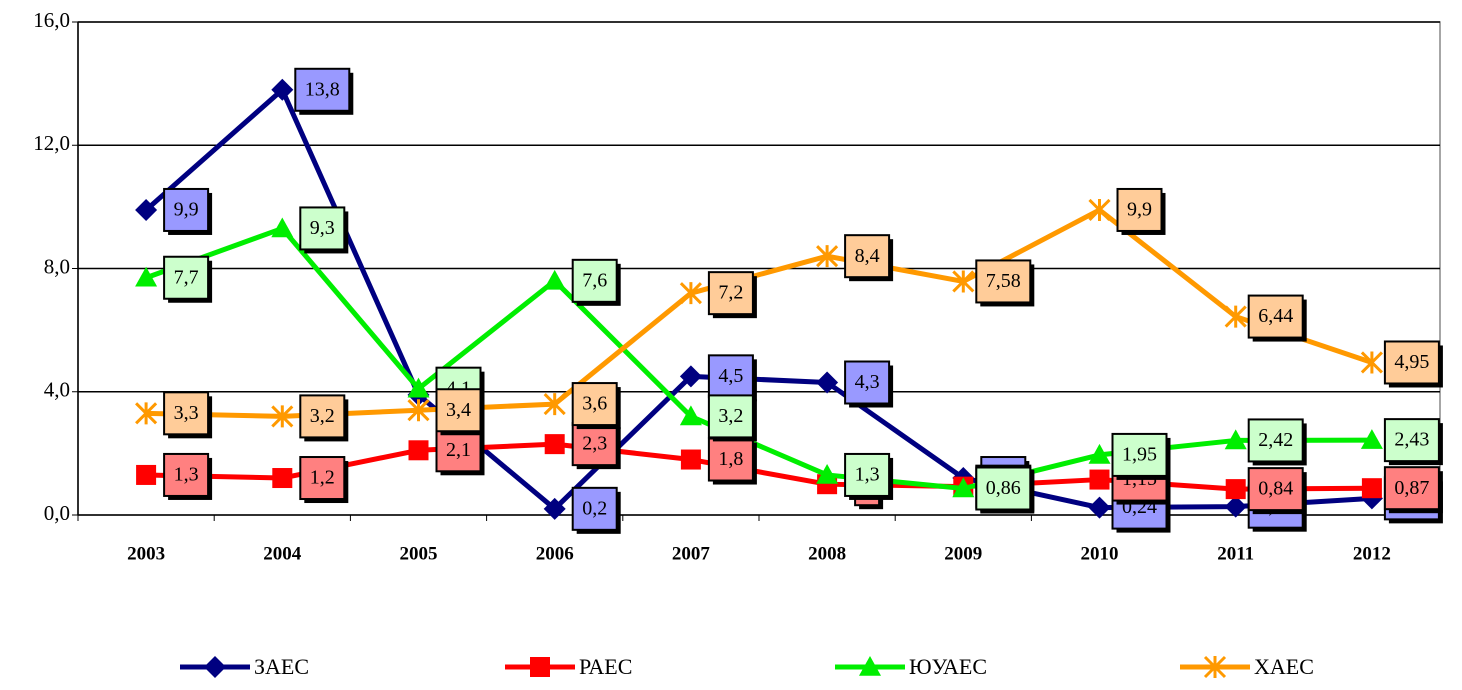  I want to click on x-tick-label: 2009, so click(963, 553).